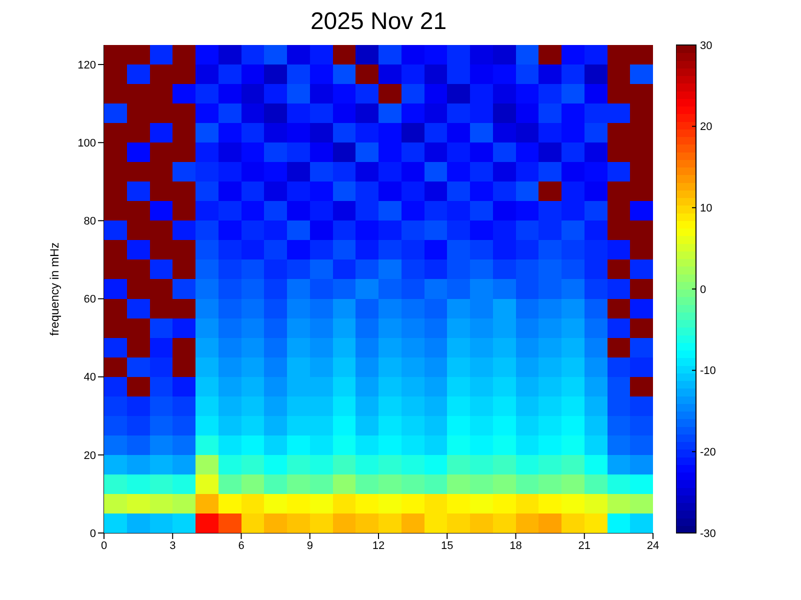 Image resolution: width=801 pixels, height=600 pixels. What do you see at coordinates (90, 456) in the screenshot?
I see `y-tick-label: 20` at bounding box center [90, 456].